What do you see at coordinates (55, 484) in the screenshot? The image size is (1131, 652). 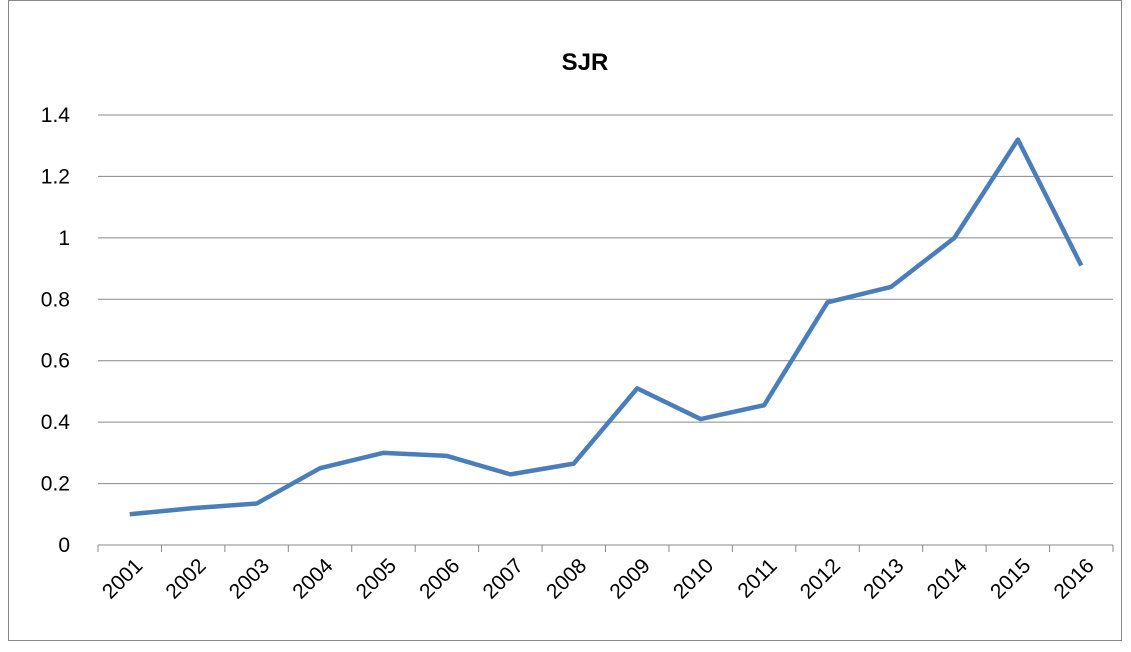 I see `y-tick-label: 0.2` at bounding box center [55, 484].